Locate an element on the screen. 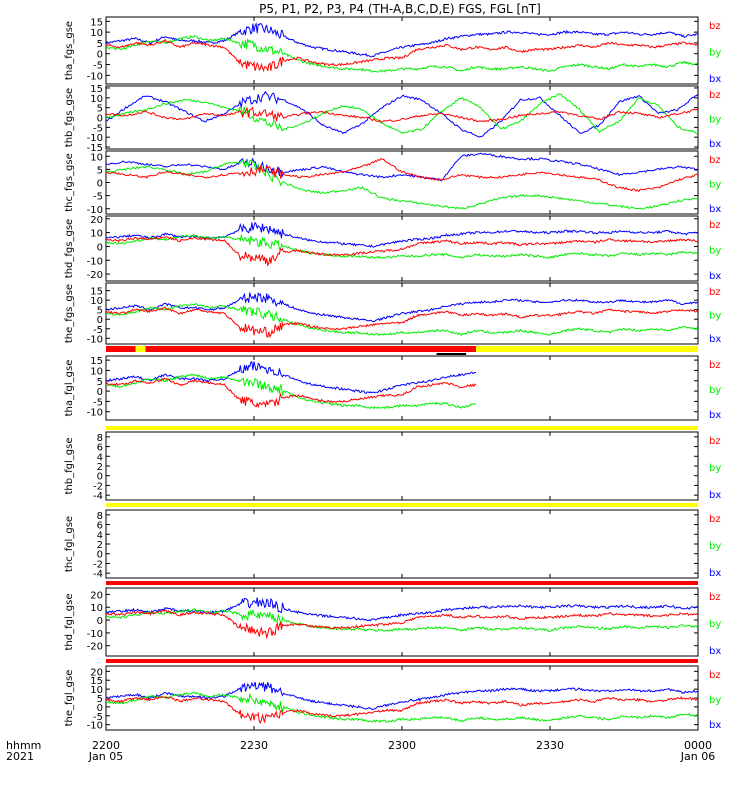 The width and height of the screenshot is (750, 804). mode-bar-marker is located at coordinates (451, 354).